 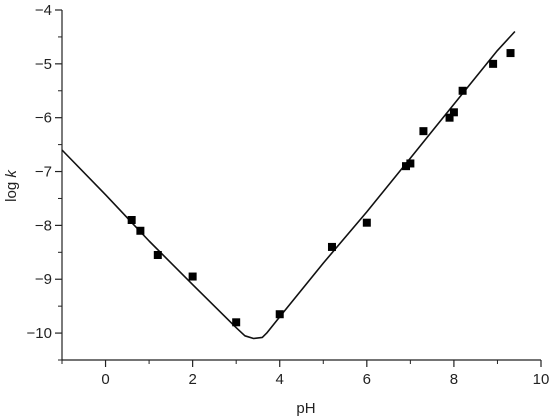 I want to click on y-axis-label: log k, so click(x=11, y=185).